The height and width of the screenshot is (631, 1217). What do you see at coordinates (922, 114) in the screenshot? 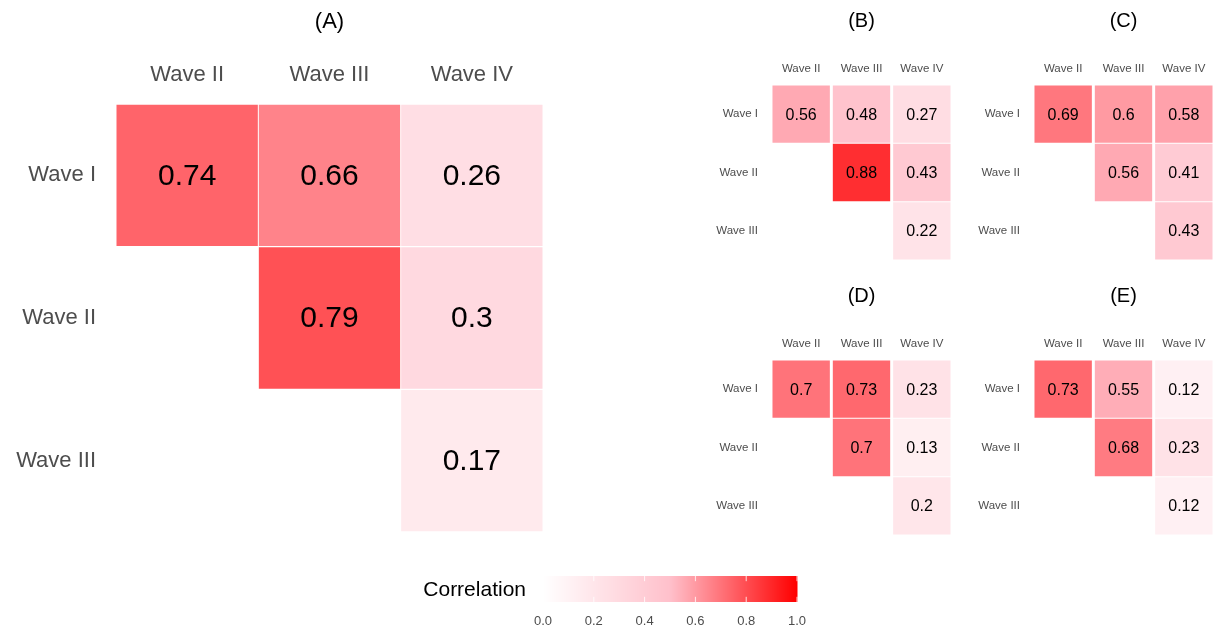
I see `data-label: 0.27` at bounding box center [922, 114].